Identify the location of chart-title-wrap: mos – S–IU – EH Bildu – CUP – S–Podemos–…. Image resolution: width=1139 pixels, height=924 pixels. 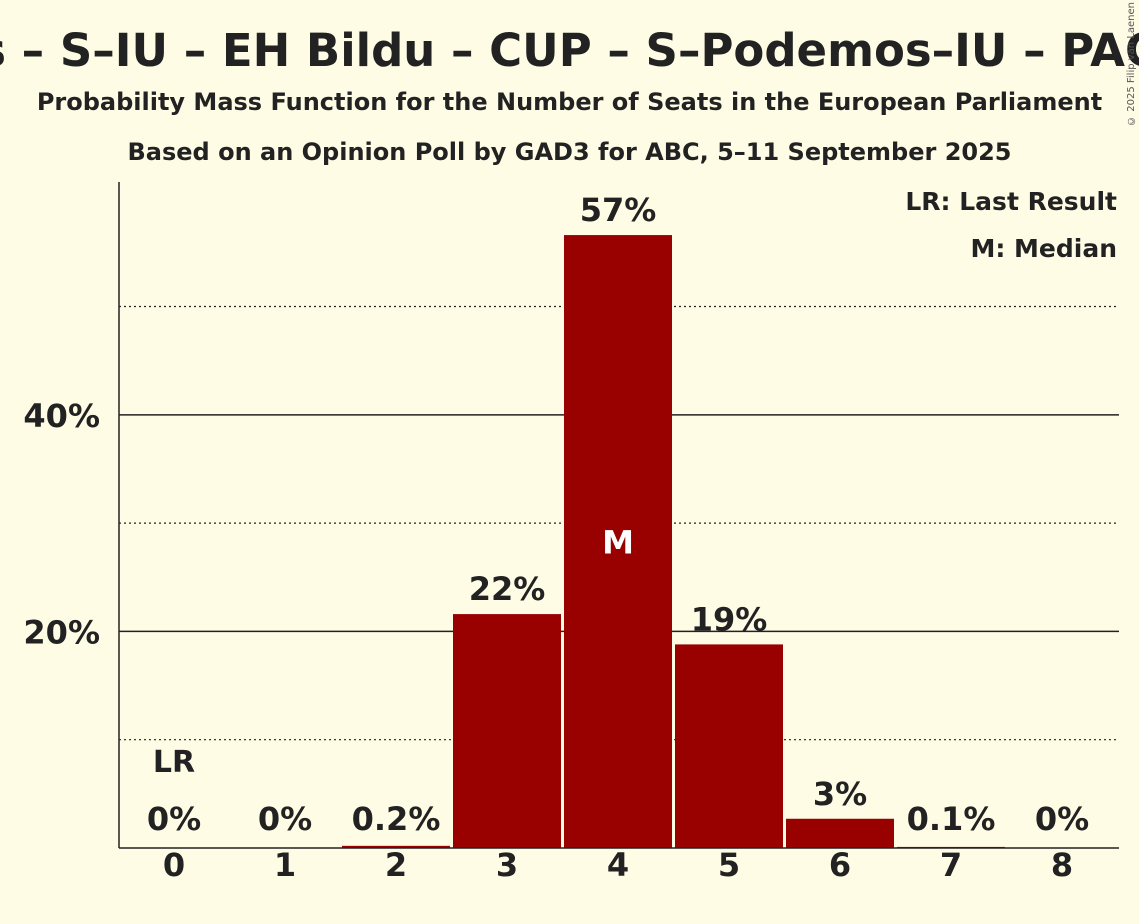
(569, 51).